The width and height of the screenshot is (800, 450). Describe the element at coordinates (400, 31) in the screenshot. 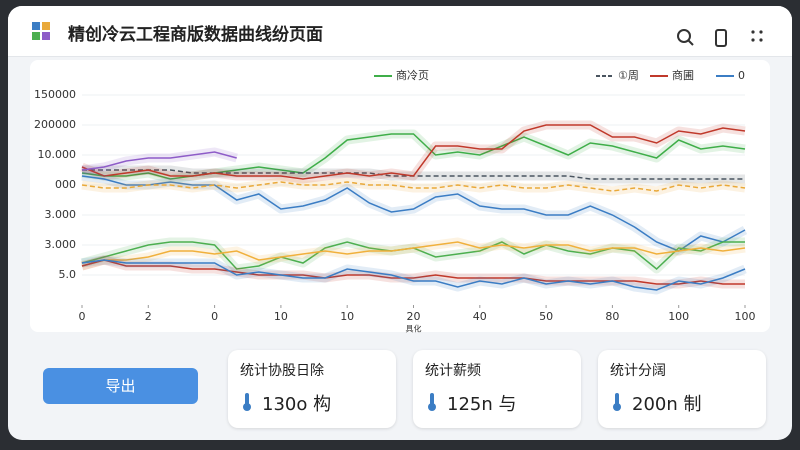

I see `header: 精创冷云工程商版数据曲线纷页面` at that location.